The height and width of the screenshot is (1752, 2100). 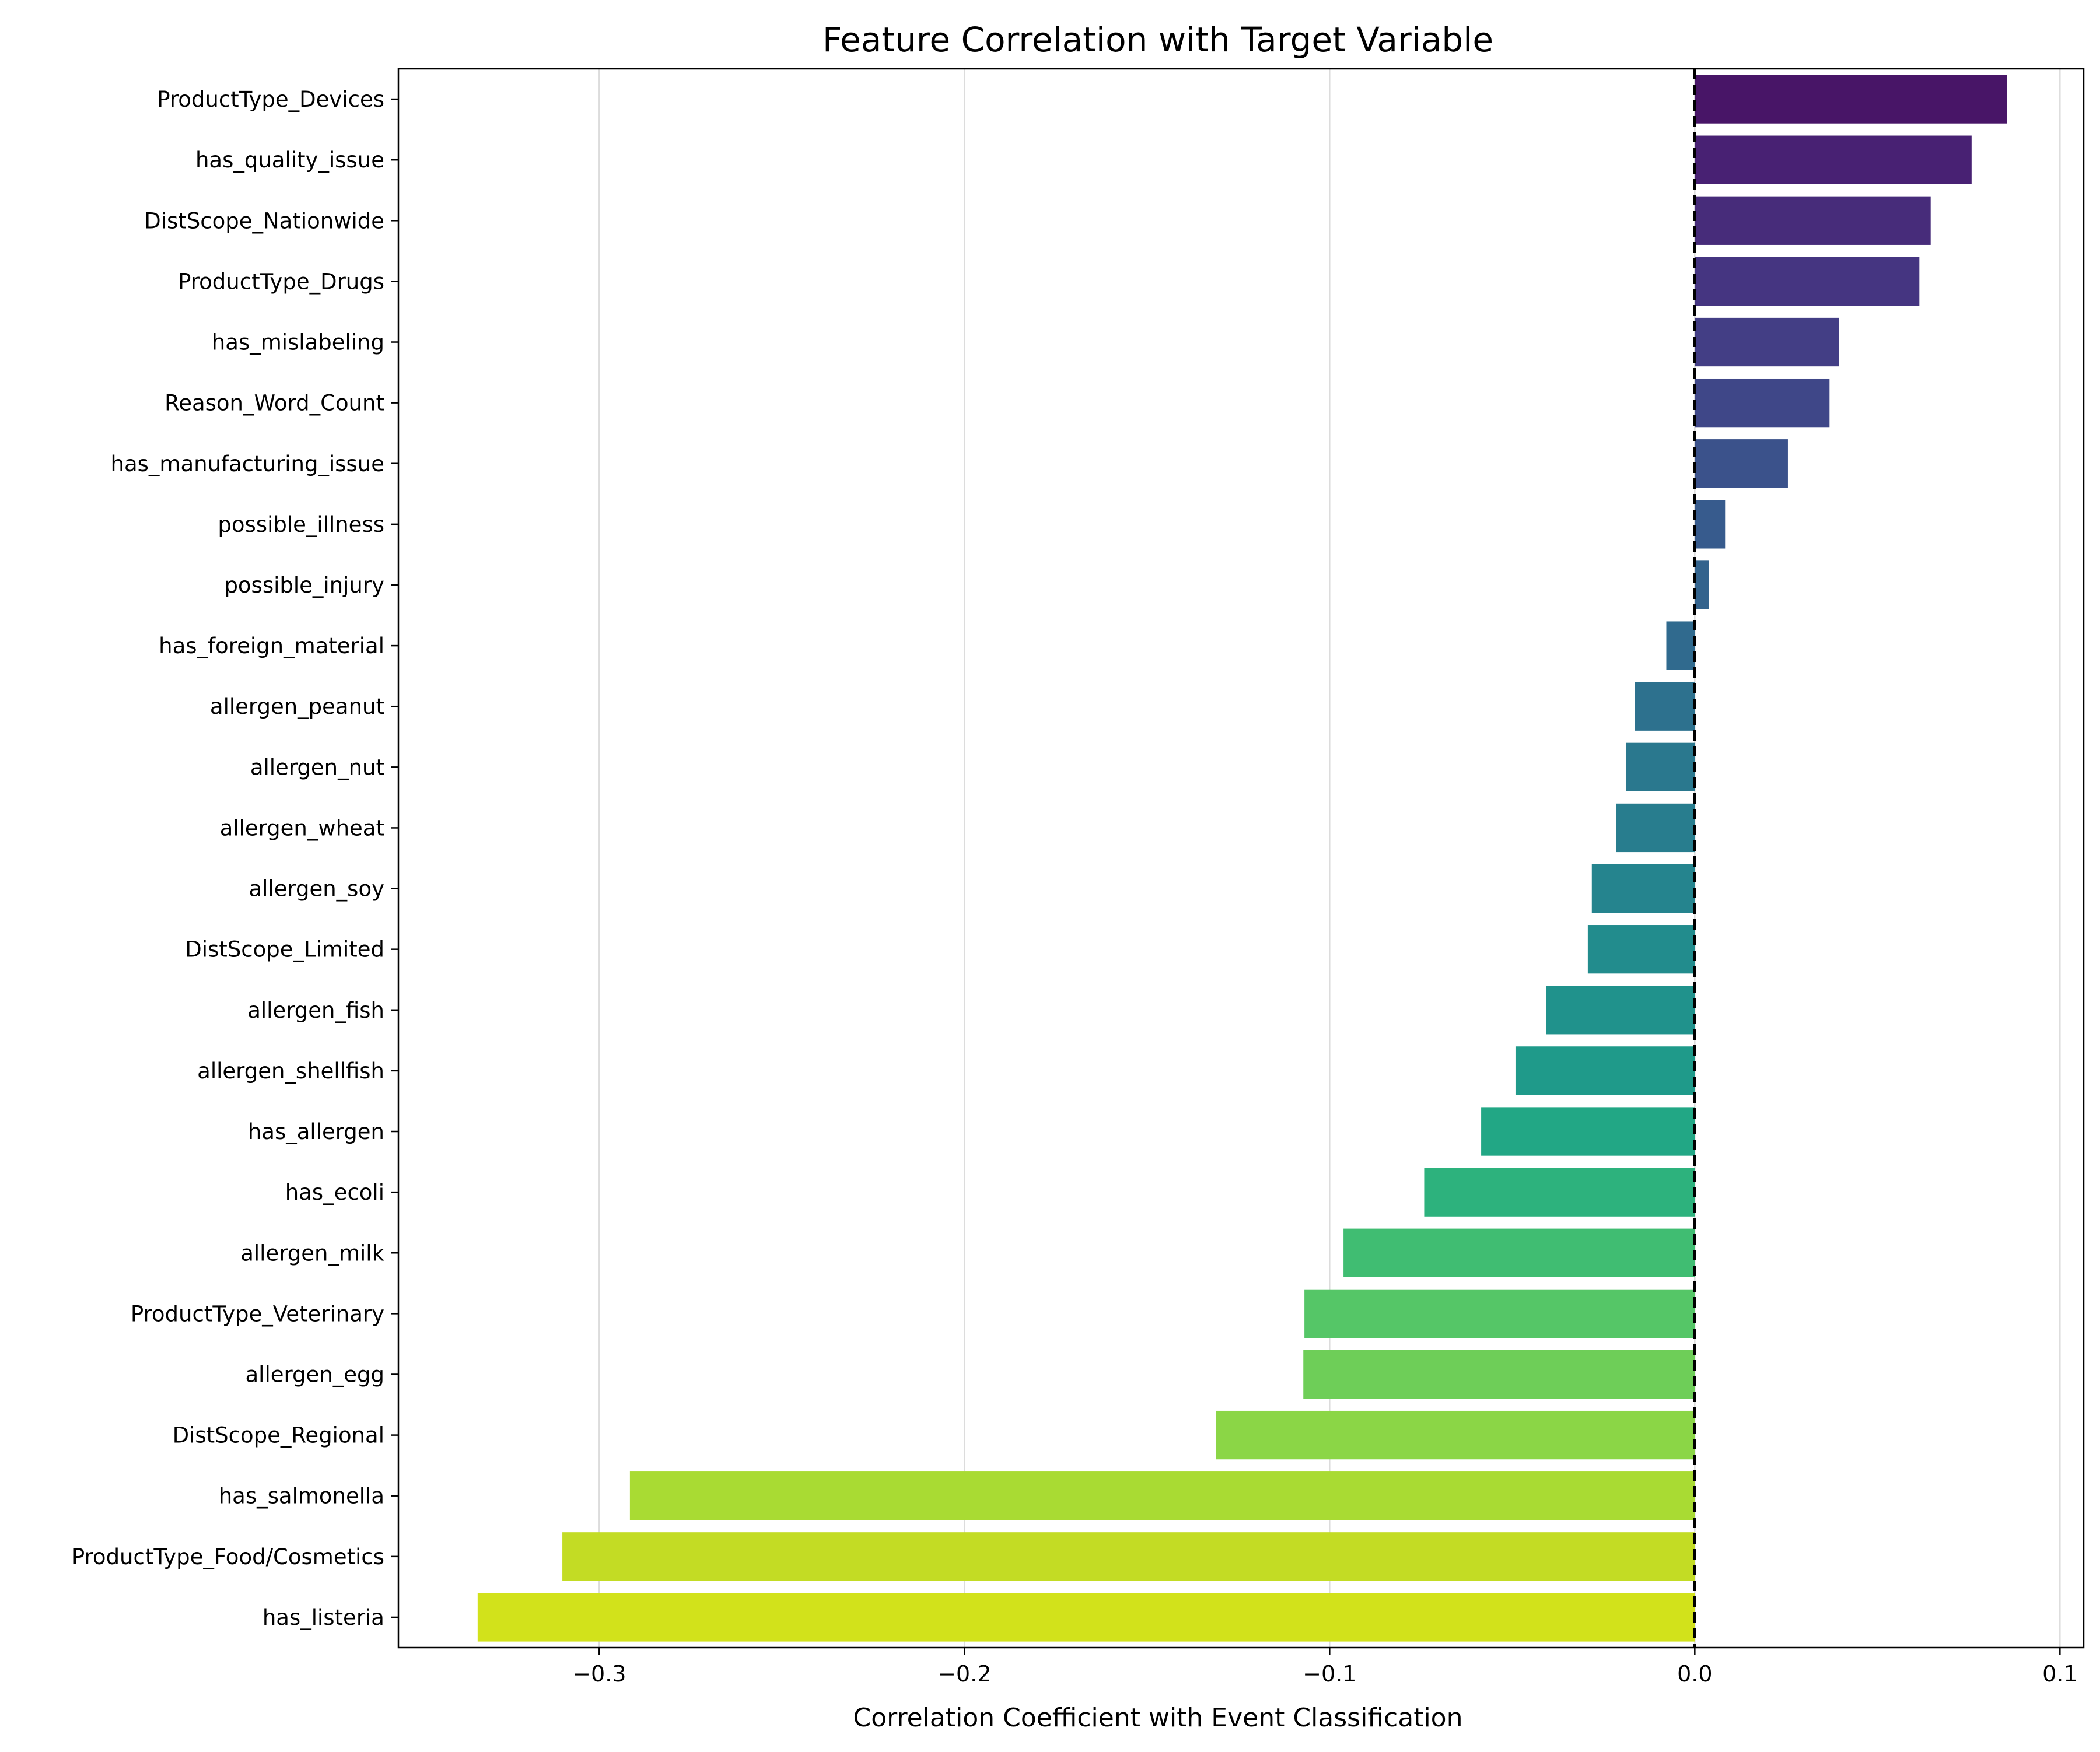 What do you see at coordinates (248, 463) in the screenshot?
I see `y-tick-label: has_manufacturing_issue` at bounding box center [248, 463].